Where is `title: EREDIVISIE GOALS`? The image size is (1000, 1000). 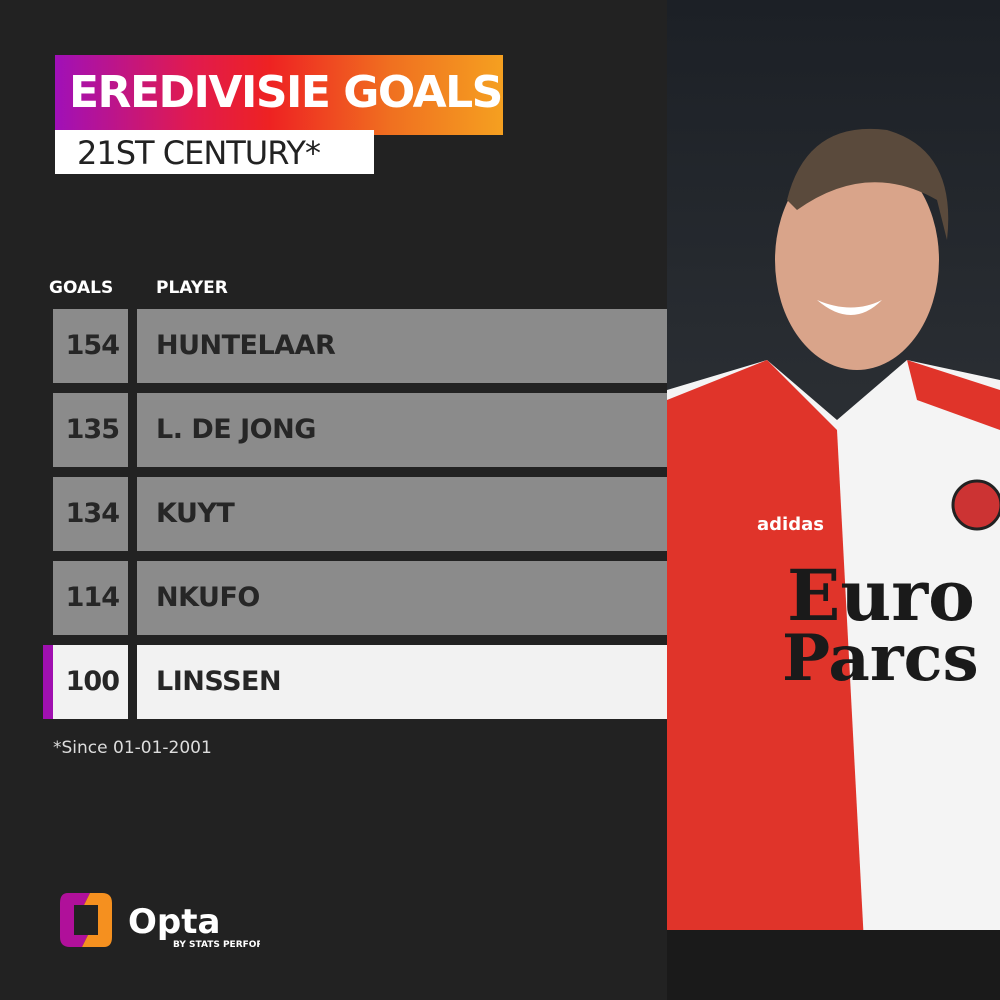
title: EREDIVISIE GOALS is located at coordinates (286, 92).